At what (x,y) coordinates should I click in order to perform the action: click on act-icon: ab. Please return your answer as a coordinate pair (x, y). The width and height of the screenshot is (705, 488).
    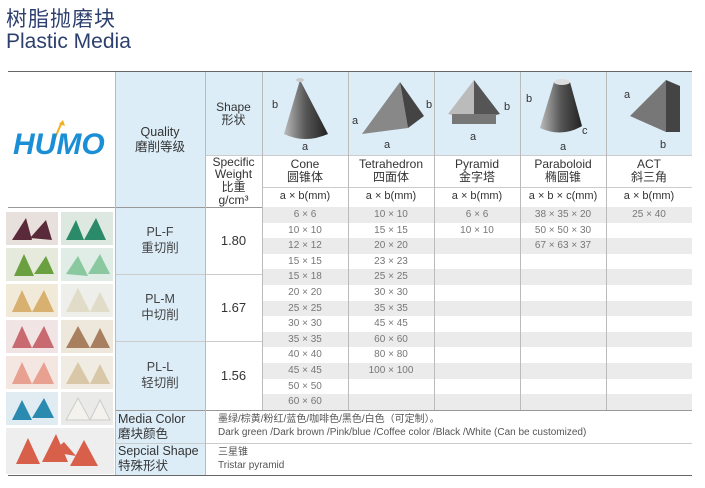
    Looking at the image, I should click on (652, 115).